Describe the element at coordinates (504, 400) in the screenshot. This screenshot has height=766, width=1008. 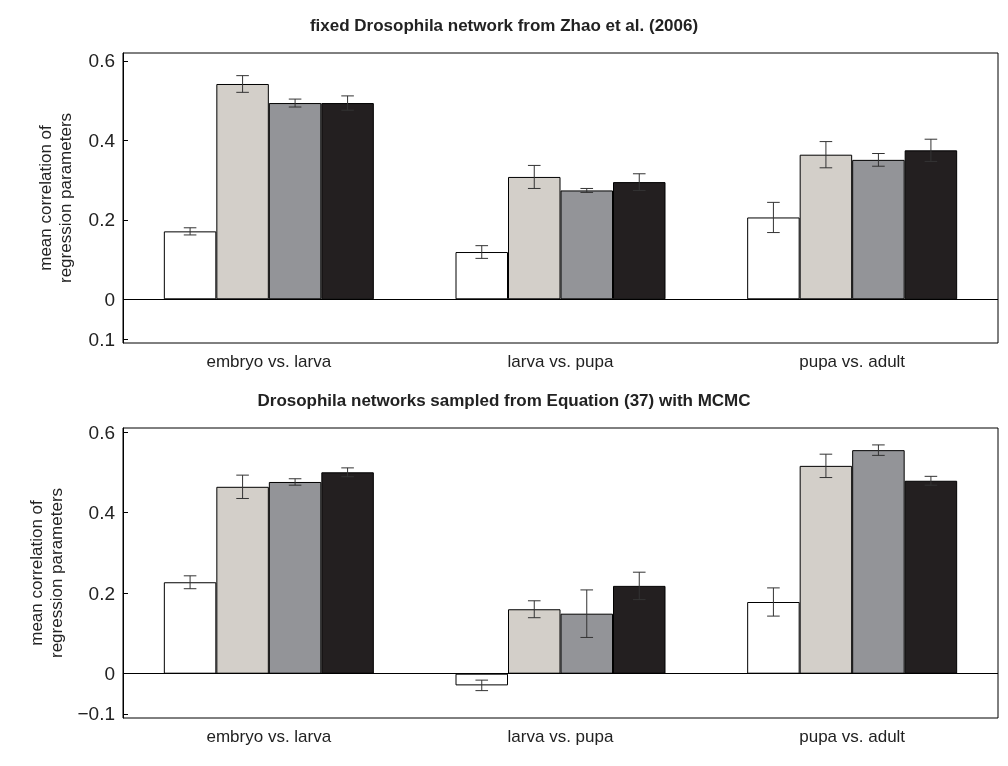
I see `chart-title: Drosophila networks sampled from Equation (37) with MCMC` at that location.